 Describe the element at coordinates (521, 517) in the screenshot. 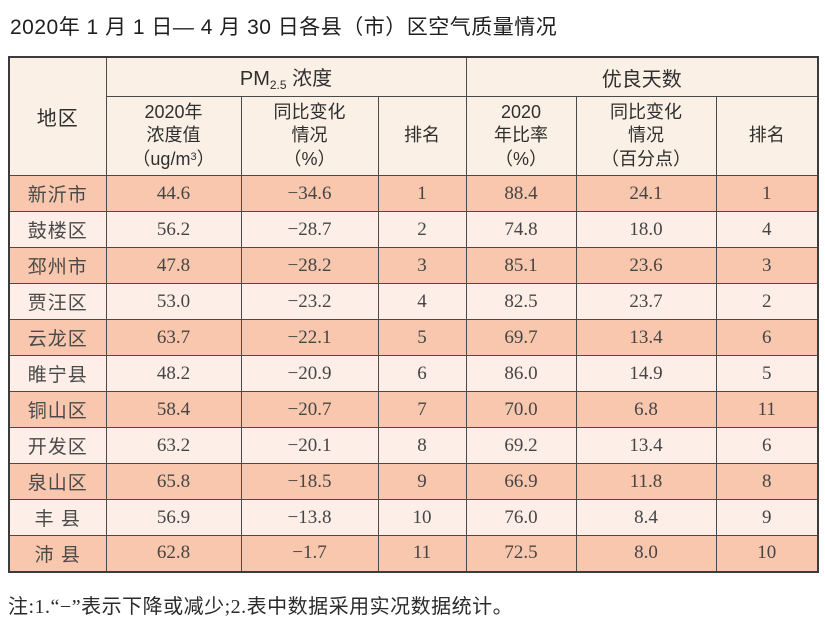

I see `good-ratio-cell: 76.0` at that location.